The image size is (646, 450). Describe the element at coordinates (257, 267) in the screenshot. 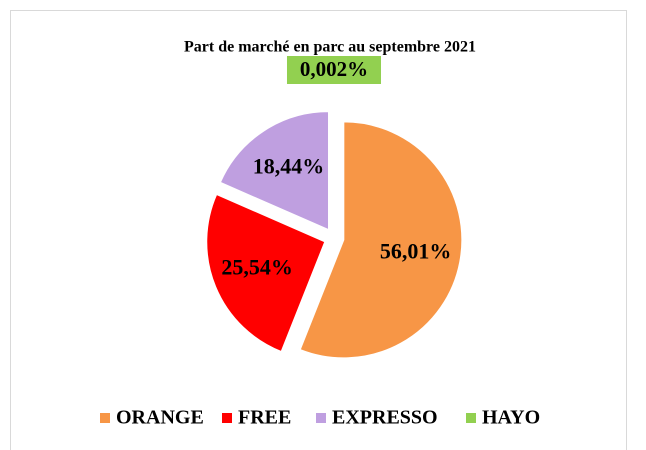

I see `data-label: 25,54%` at that location.